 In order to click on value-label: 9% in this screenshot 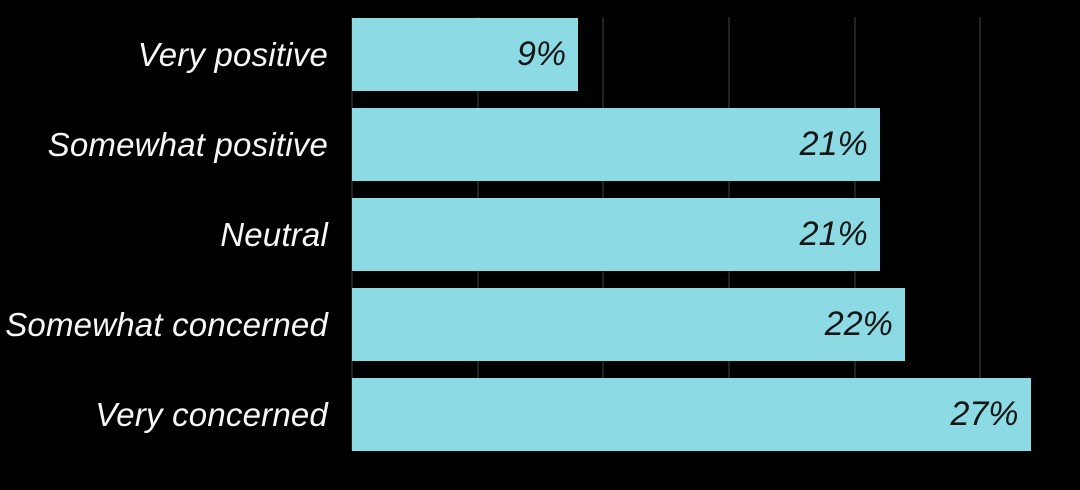, I will do `click(542, 54)`.